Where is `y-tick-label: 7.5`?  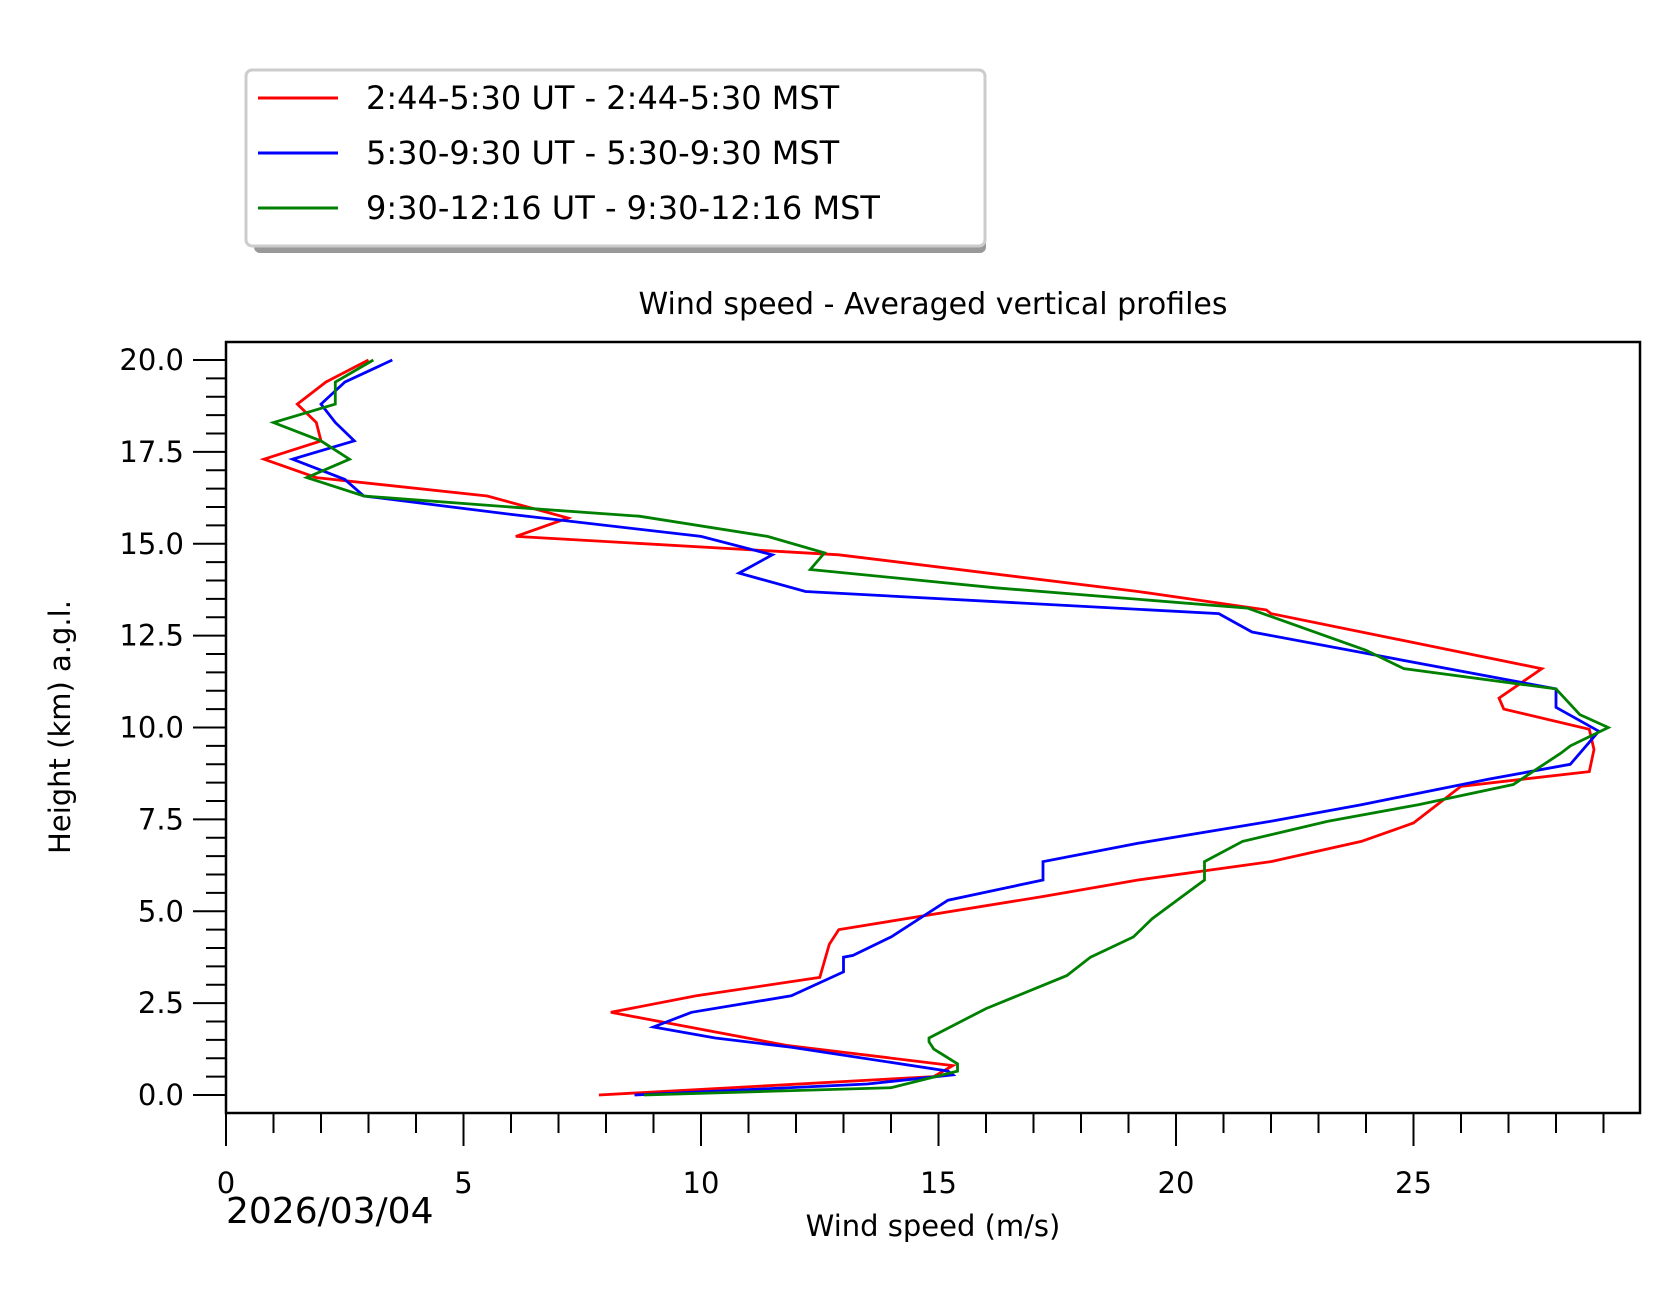
y-tick-label: 7.5 is located at coordinates (161, 819).